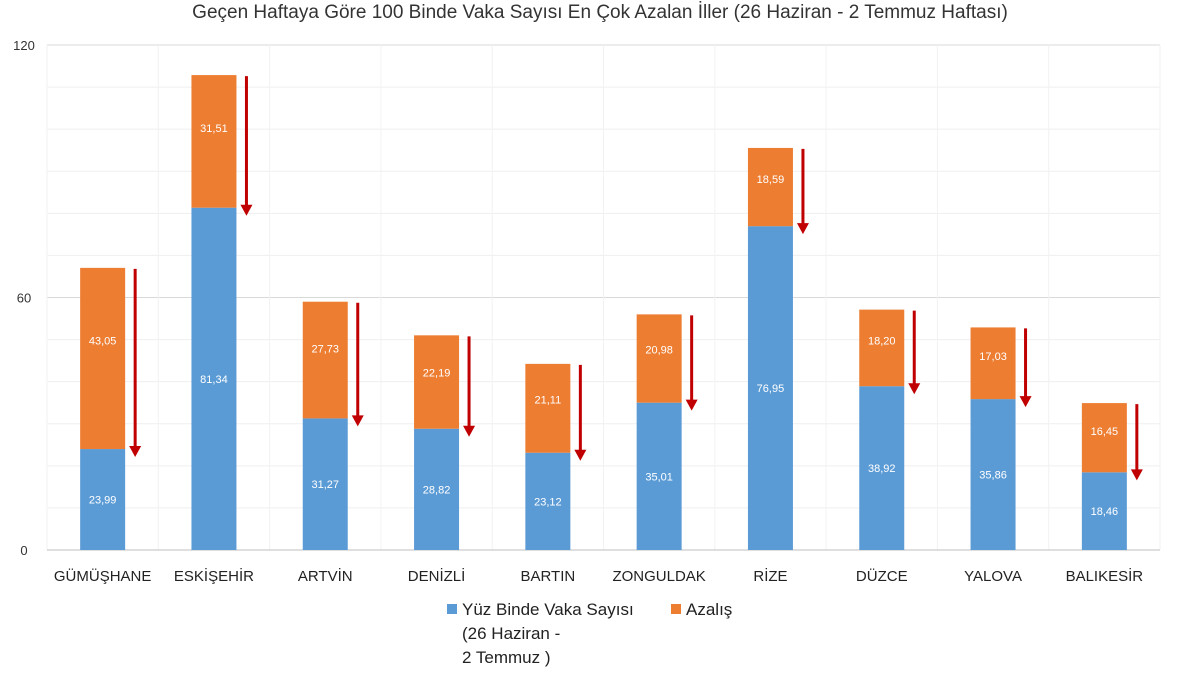 This screenshot has width=1200, height=675. What do you see at coordinates (1105, 576) in the screenshot?
I see `category-label: BALIKESİR` at bounding box center [1105, 576].